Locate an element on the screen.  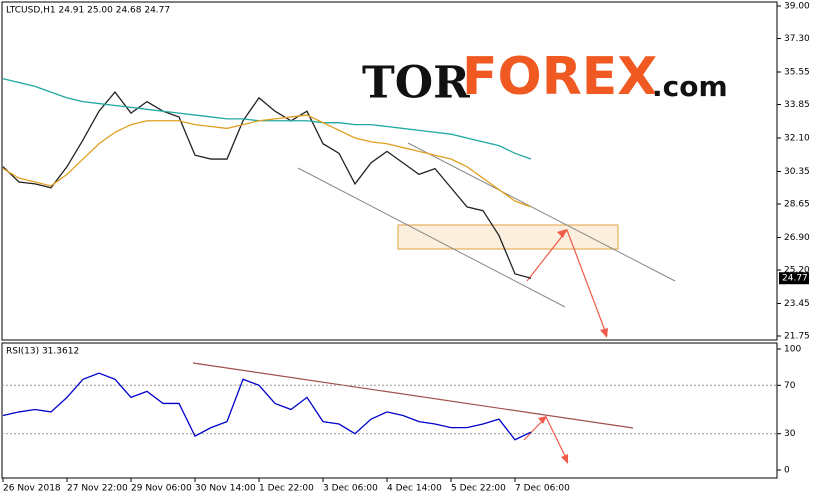
y-tick-label: 33.85 is located at coordinates (797, 105).